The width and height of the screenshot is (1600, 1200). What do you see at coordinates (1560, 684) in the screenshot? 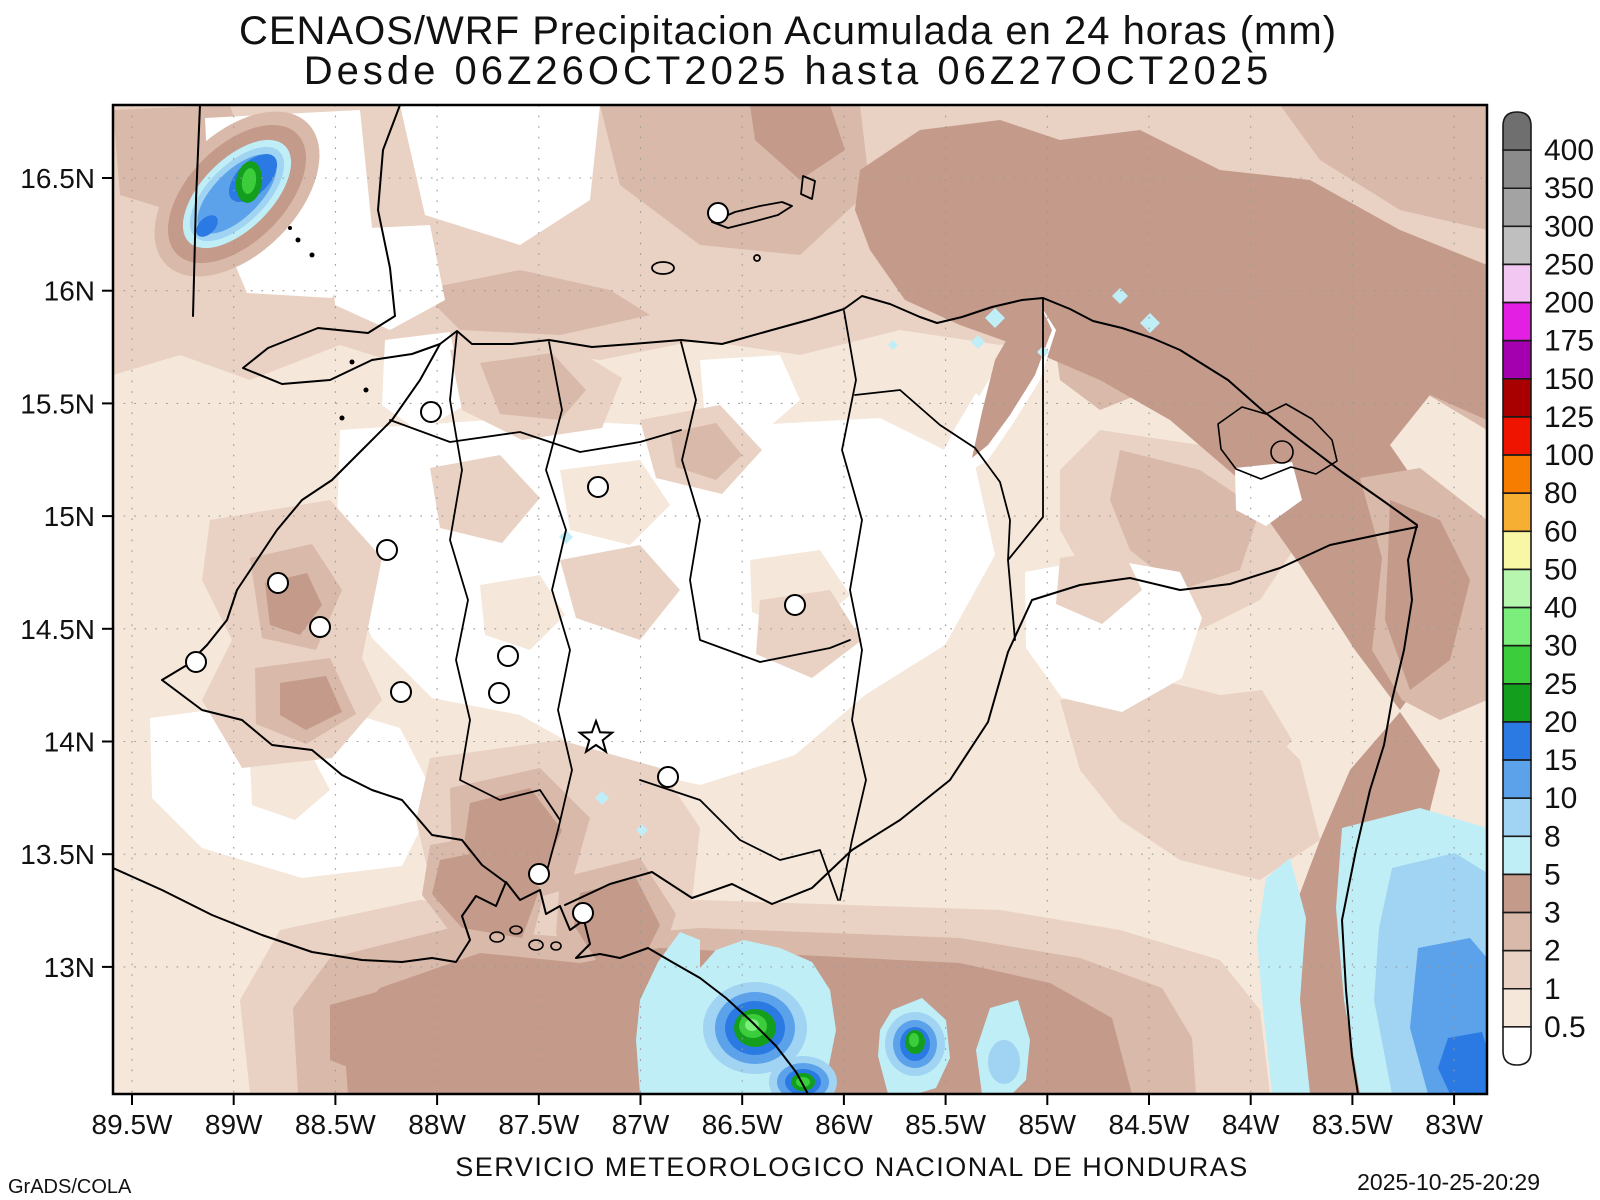
I see `colorbar-boundary-label: 25` at bounding box center [1560, 684].